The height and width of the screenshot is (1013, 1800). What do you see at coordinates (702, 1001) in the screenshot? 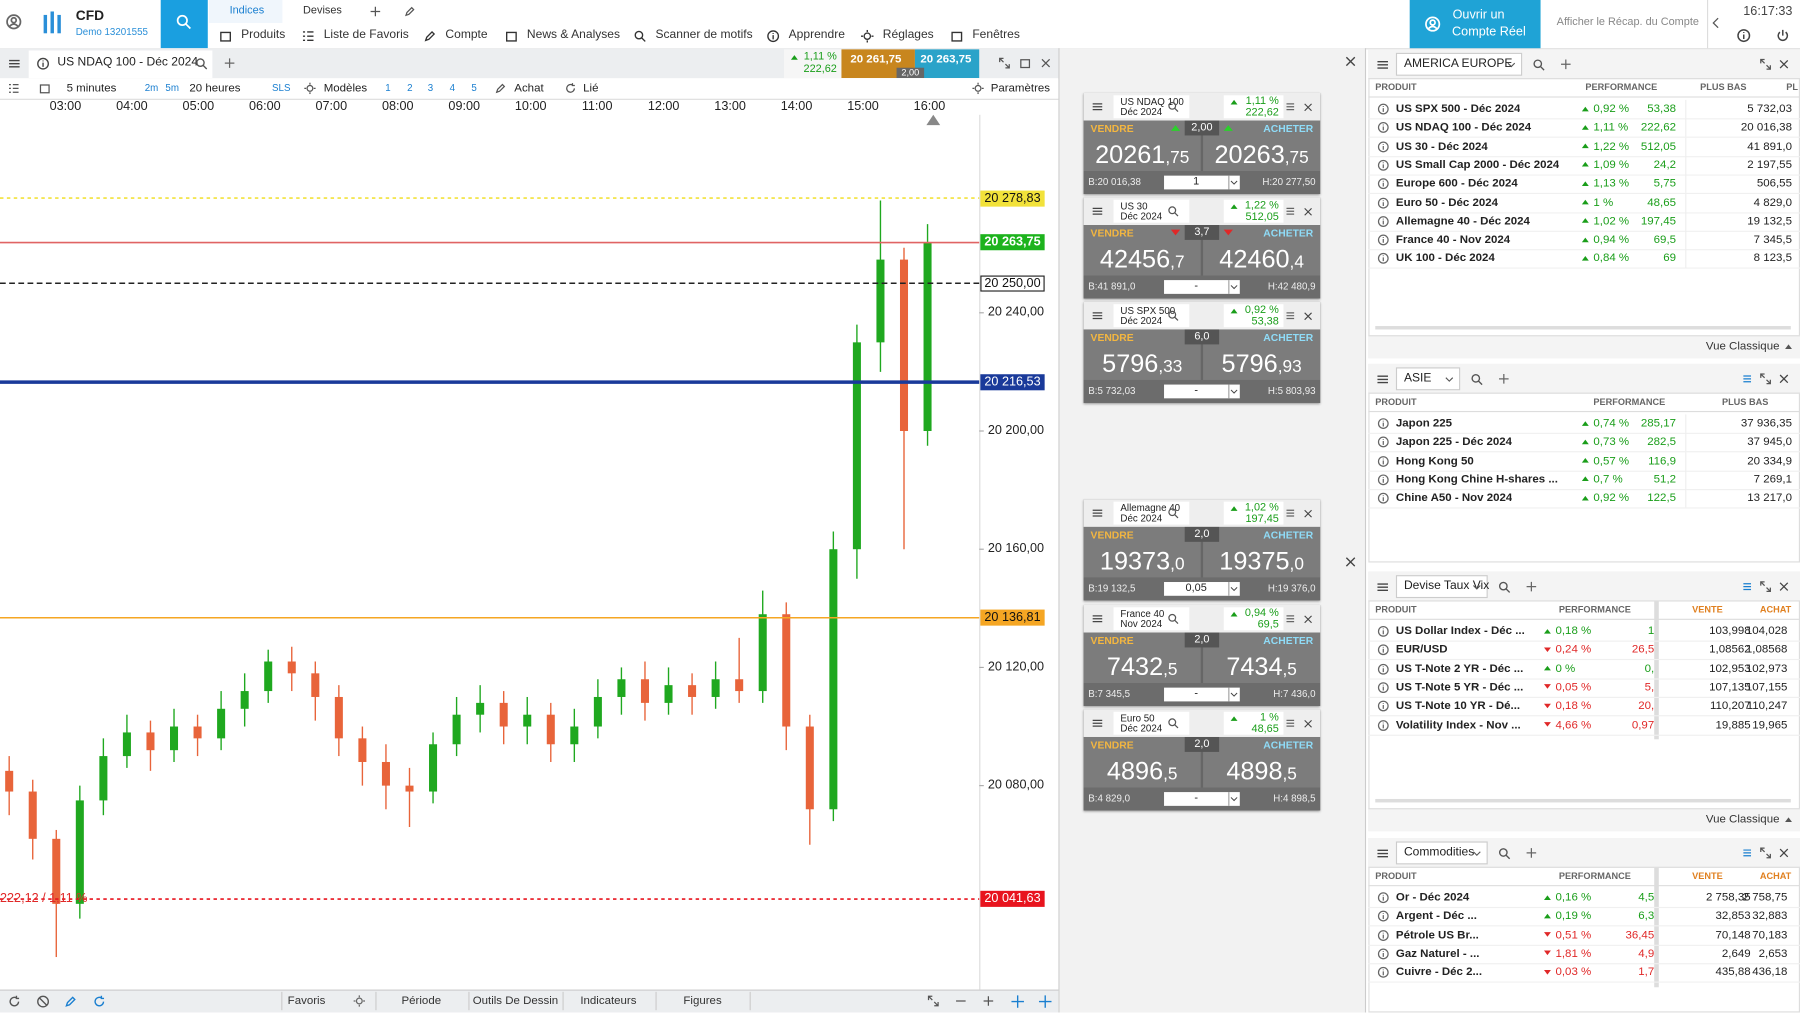
I see `bottom-tool: Figures` at bounding box center [702, 1001].